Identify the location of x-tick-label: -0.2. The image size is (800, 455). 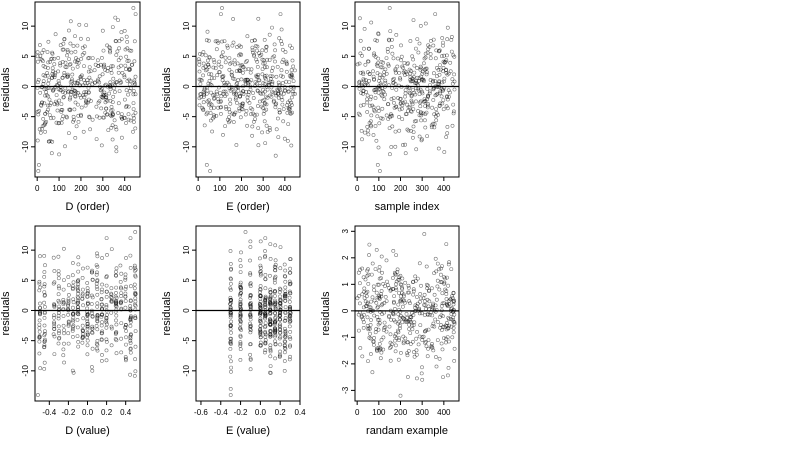
(241, 412).